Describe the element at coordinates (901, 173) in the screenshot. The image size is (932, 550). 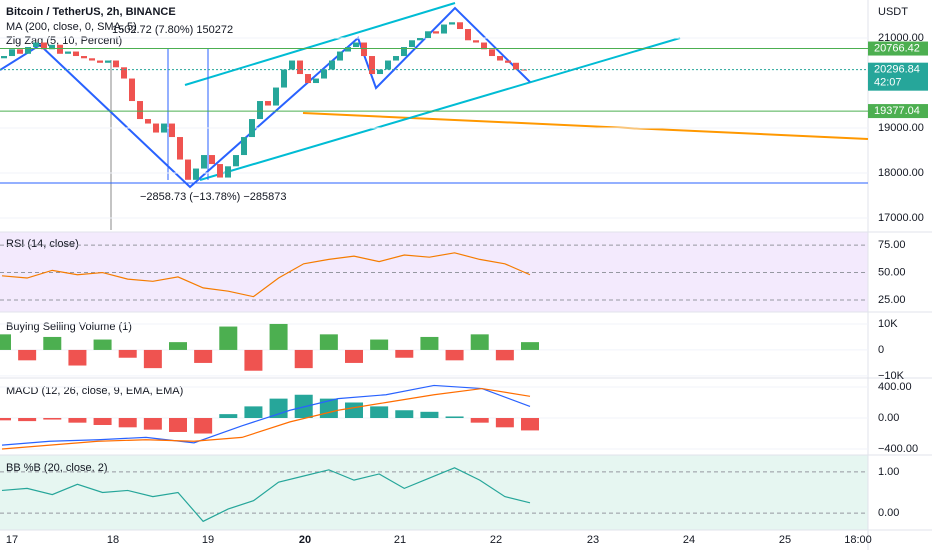
I see `y-tick-label: 18000.00` at that location.